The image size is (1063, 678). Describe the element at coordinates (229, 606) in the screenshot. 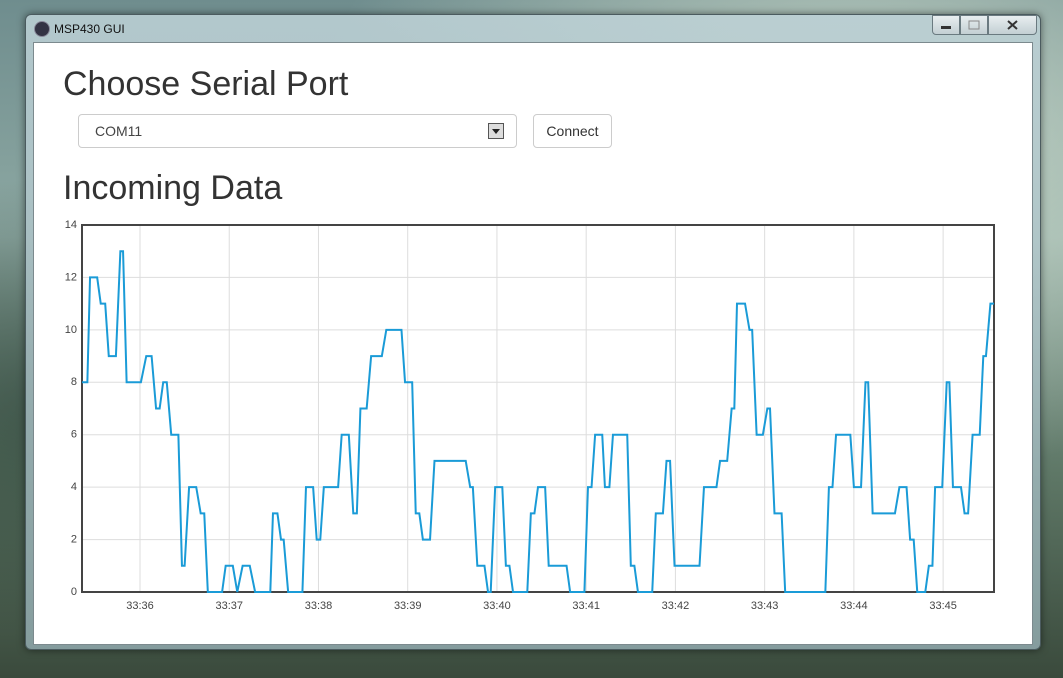

I see `x-tick-label: 33:37` at that location.